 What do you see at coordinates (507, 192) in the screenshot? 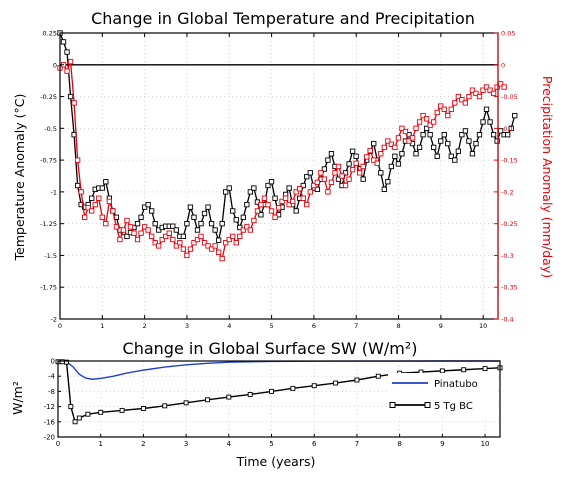
I see `y-tick-label-right: -0.2` at bounding box center [507, 192].